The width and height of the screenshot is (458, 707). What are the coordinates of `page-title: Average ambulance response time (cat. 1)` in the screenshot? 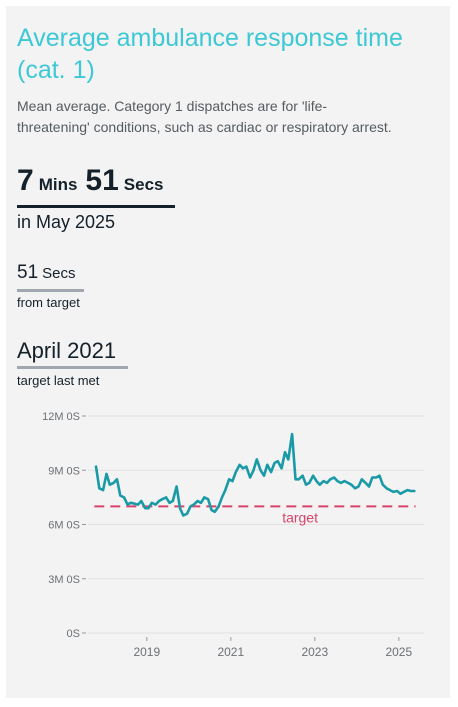 It's located at (210, 54).